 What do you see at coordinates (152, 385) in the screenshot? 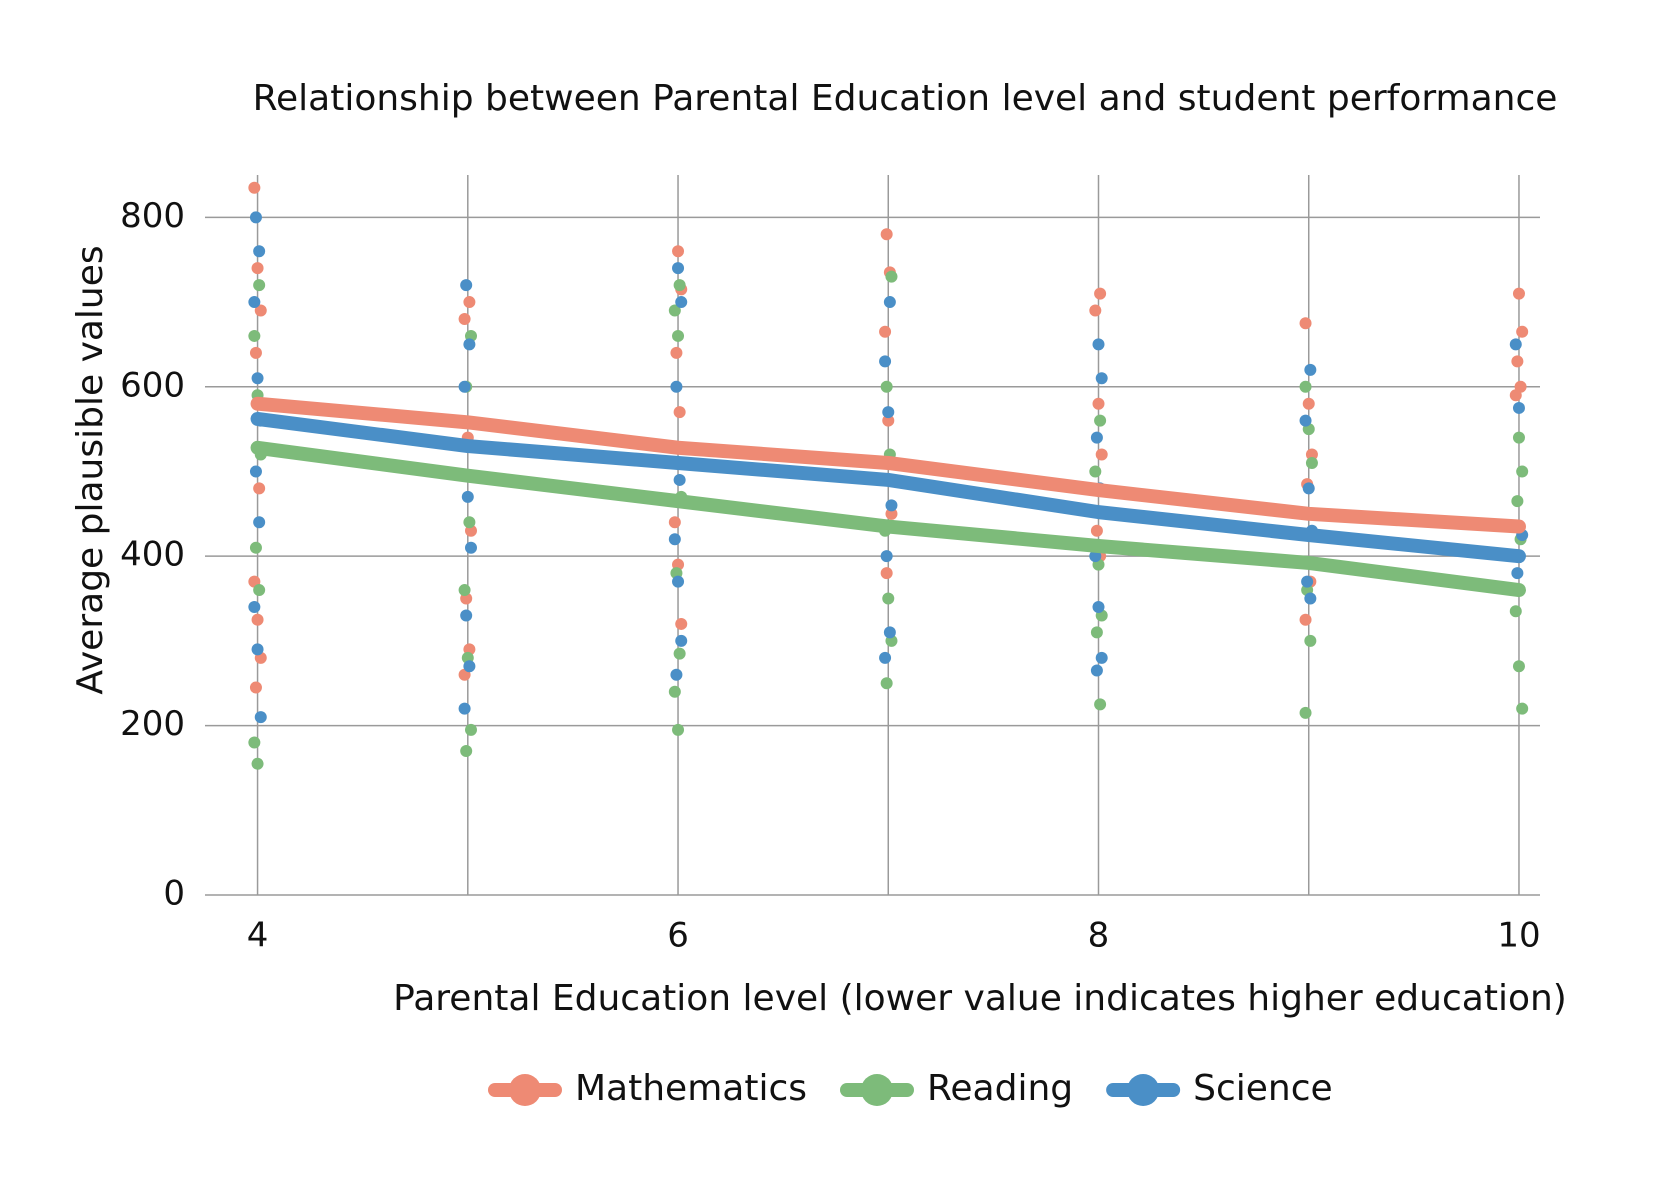
I see `y-tick-label: 600` at bounding box center [152, 385].